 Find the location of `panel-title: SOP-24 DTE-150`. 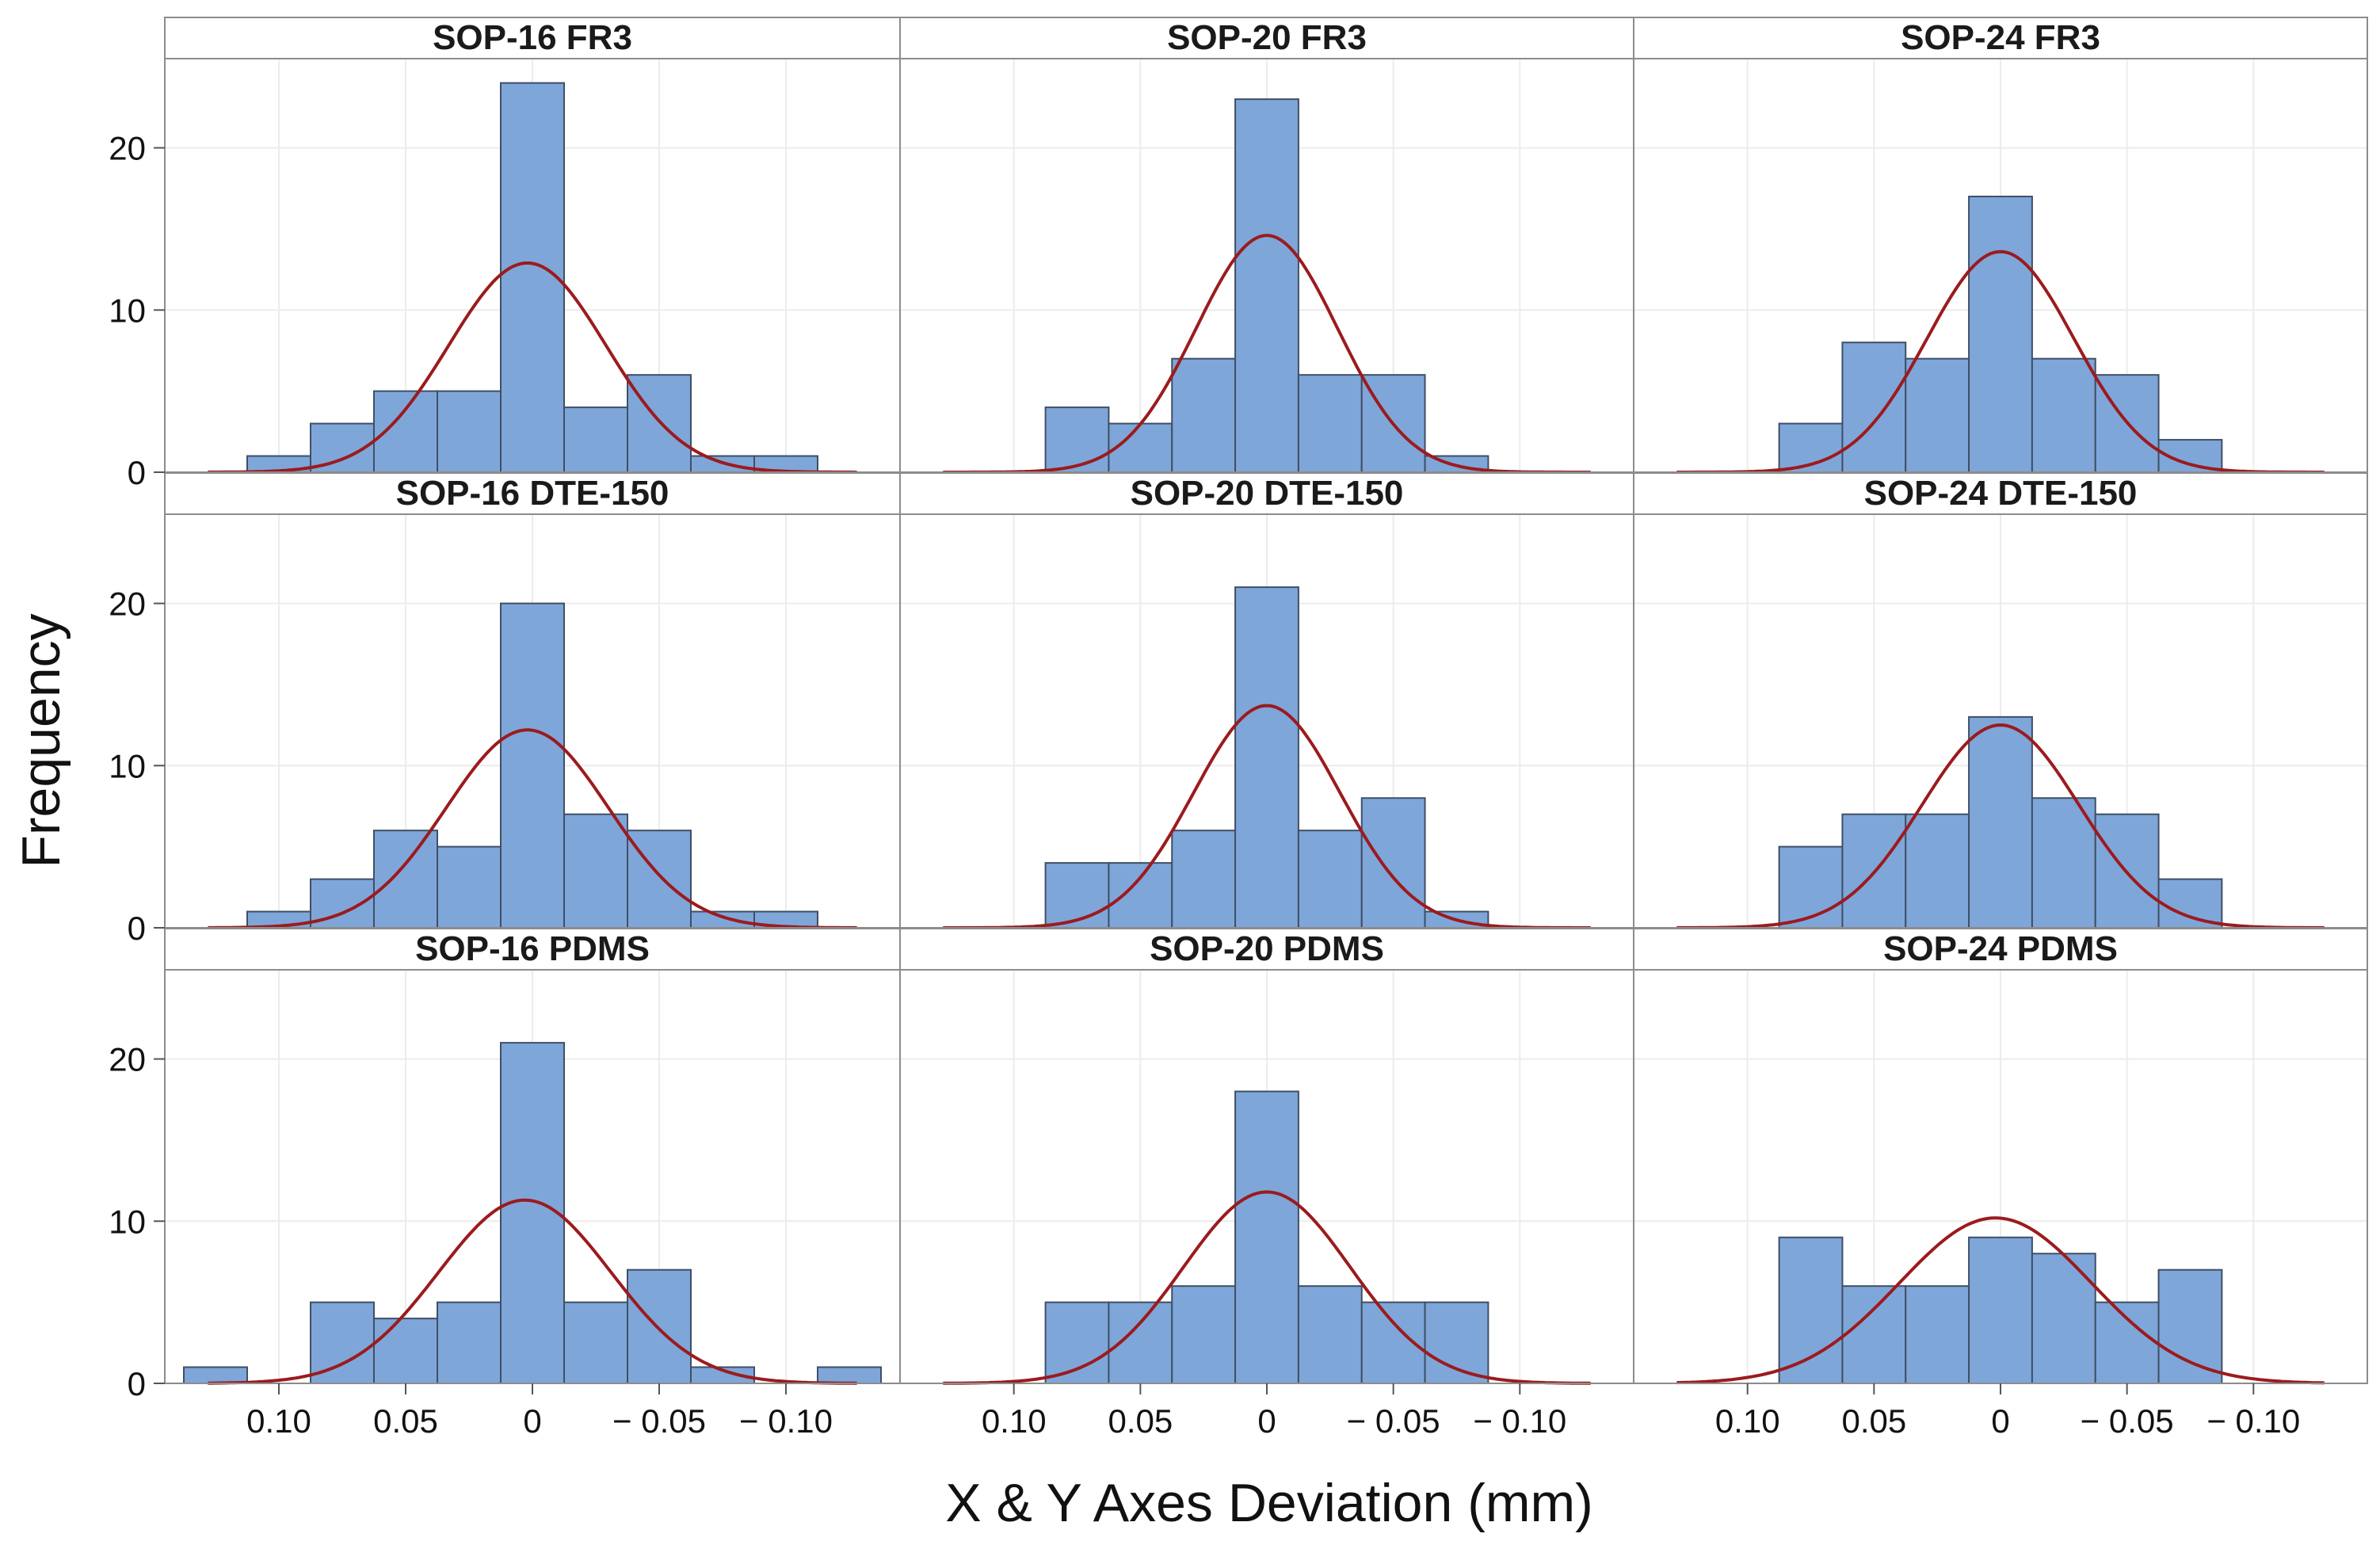

panel-title: SOP-24 DTE-150 is located at coordinates (2001, 493).